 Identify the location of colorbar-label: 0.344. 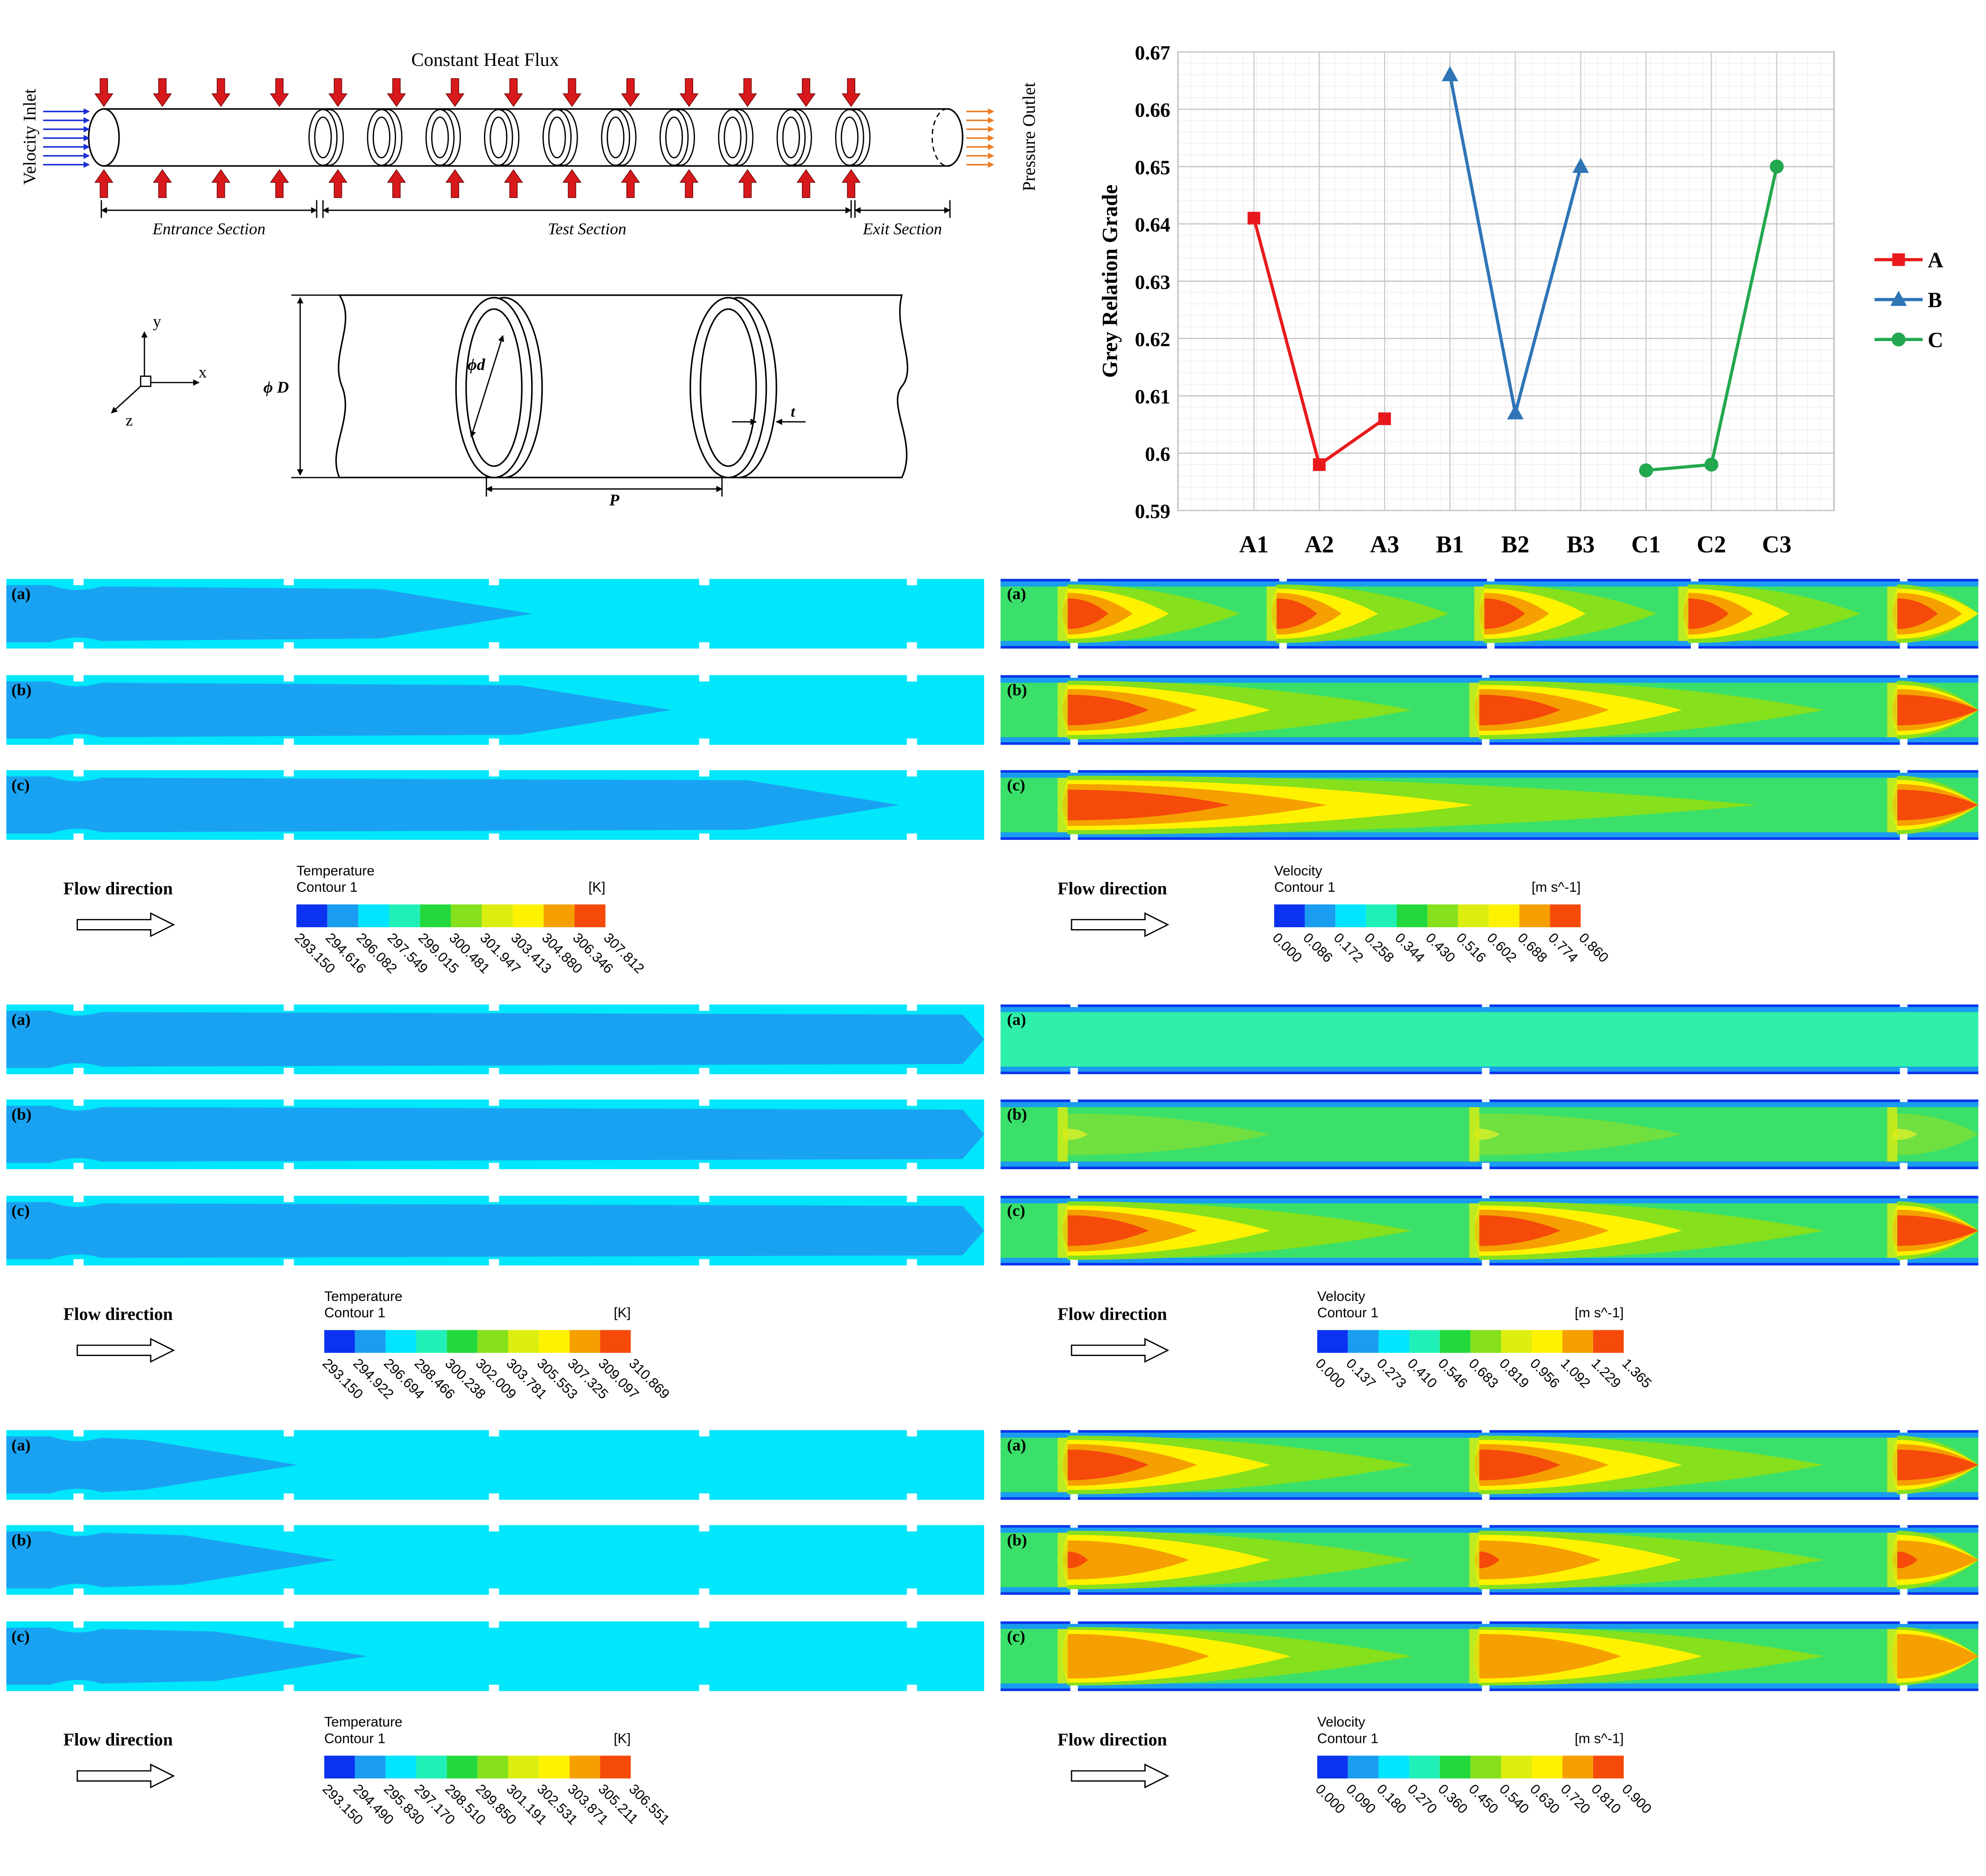
(1410, 948).